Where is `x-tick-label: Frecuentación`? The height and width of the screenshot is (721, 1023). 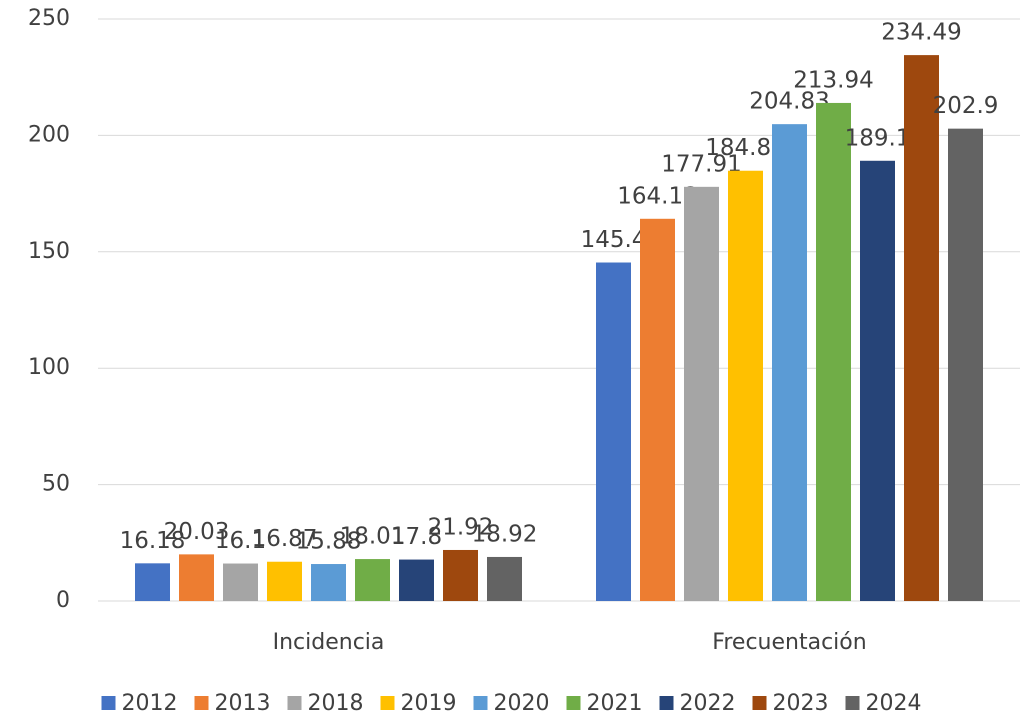
x-tick-label: Frecuentación is located at coordinates (789, 642).